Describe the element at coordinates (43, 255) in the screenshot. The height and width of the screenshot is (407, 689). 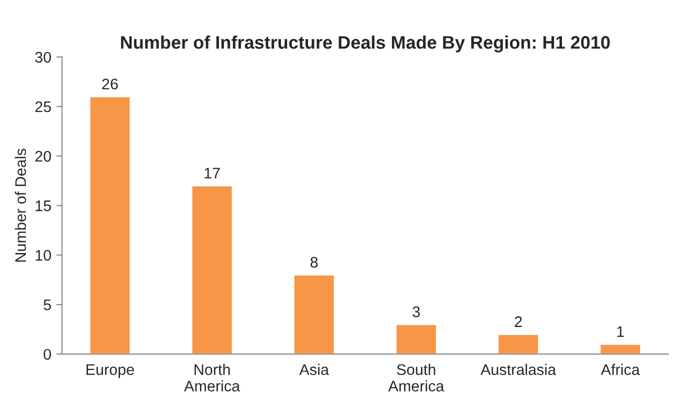
I see `y-tick-label: 10` at that location.